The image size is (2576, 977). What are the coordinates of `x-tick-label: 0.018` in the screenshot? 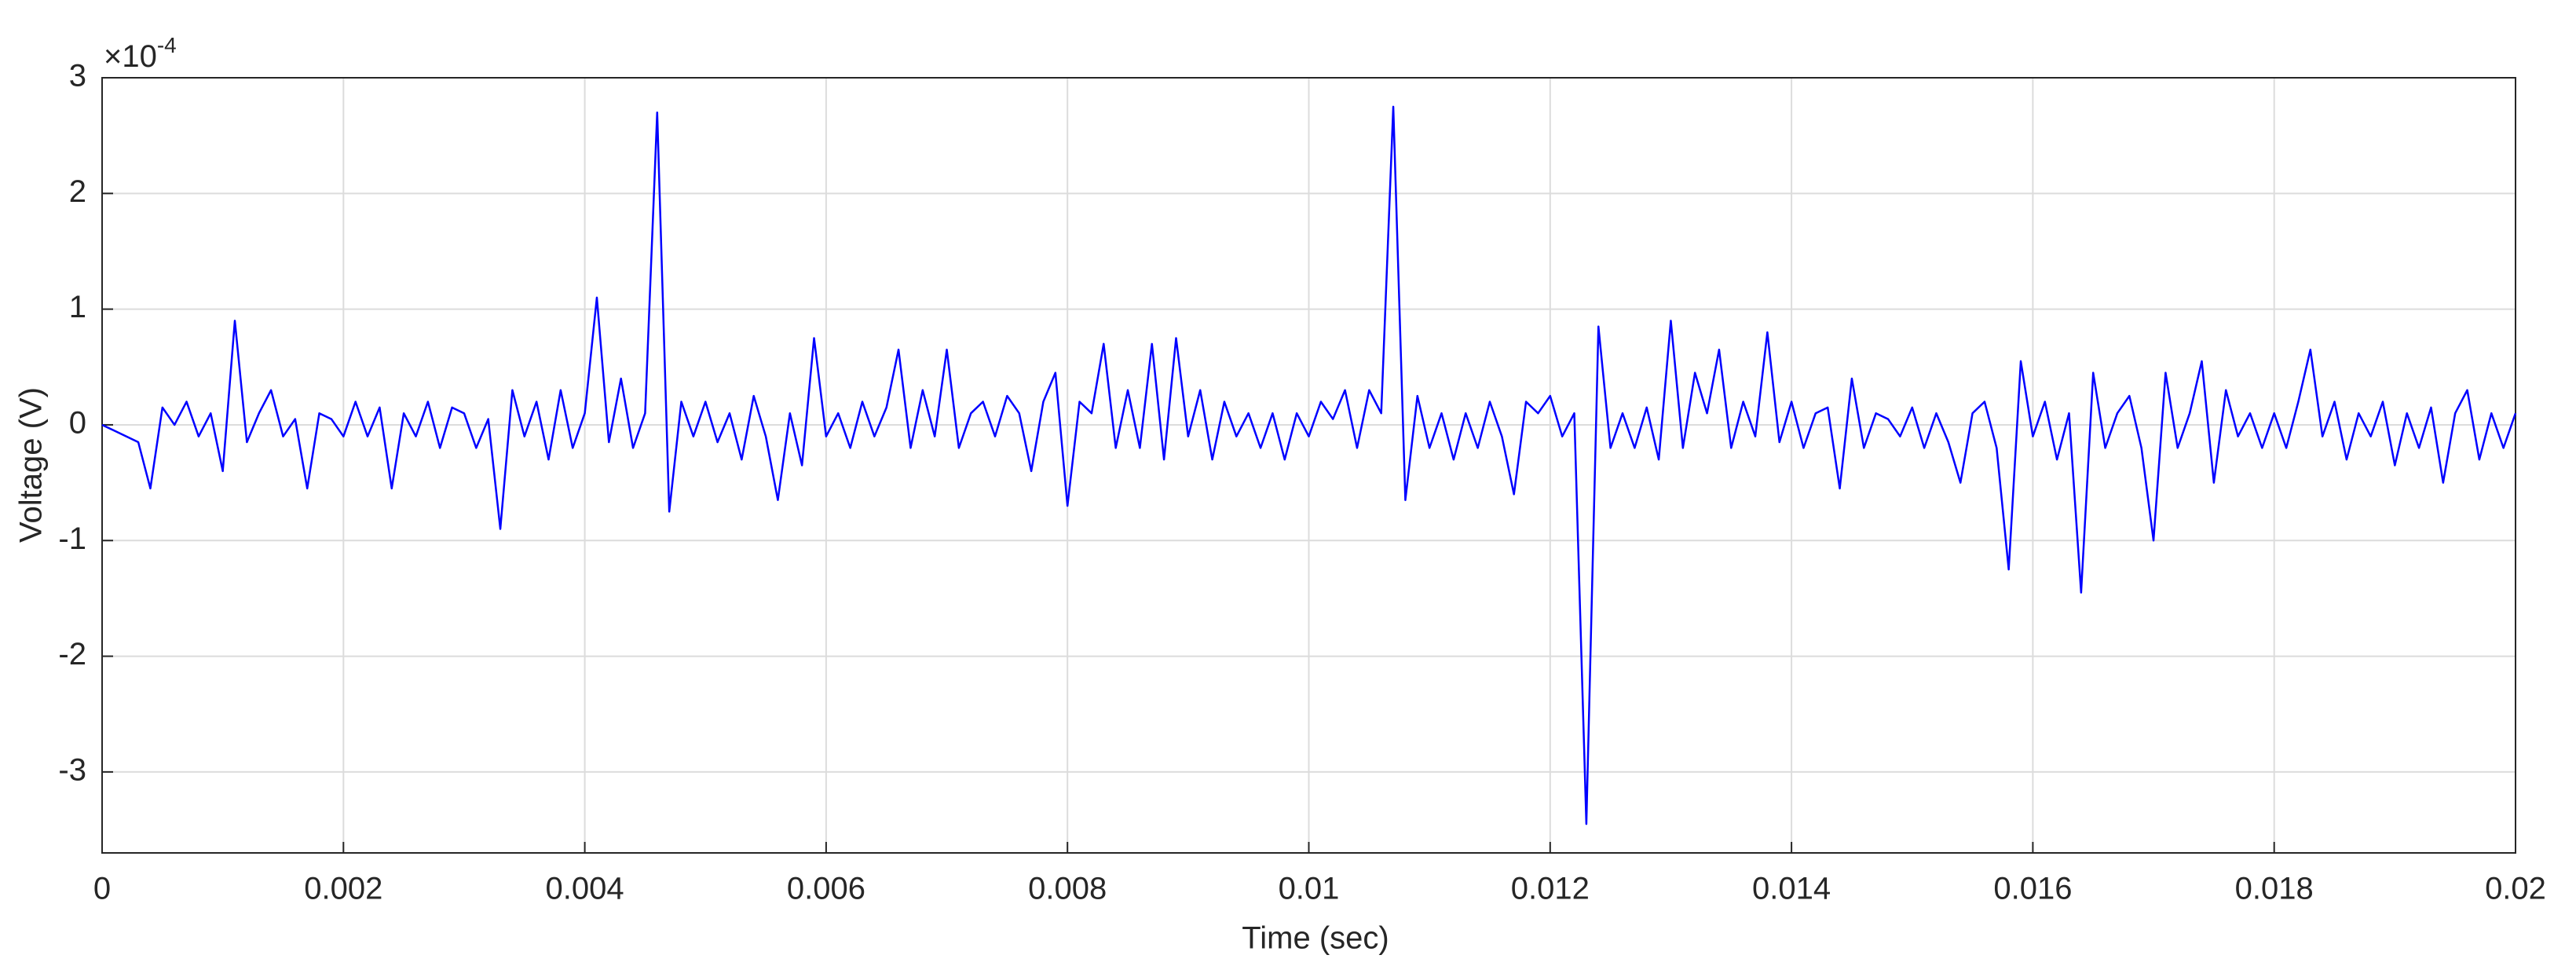 It's located at (2275, 889).